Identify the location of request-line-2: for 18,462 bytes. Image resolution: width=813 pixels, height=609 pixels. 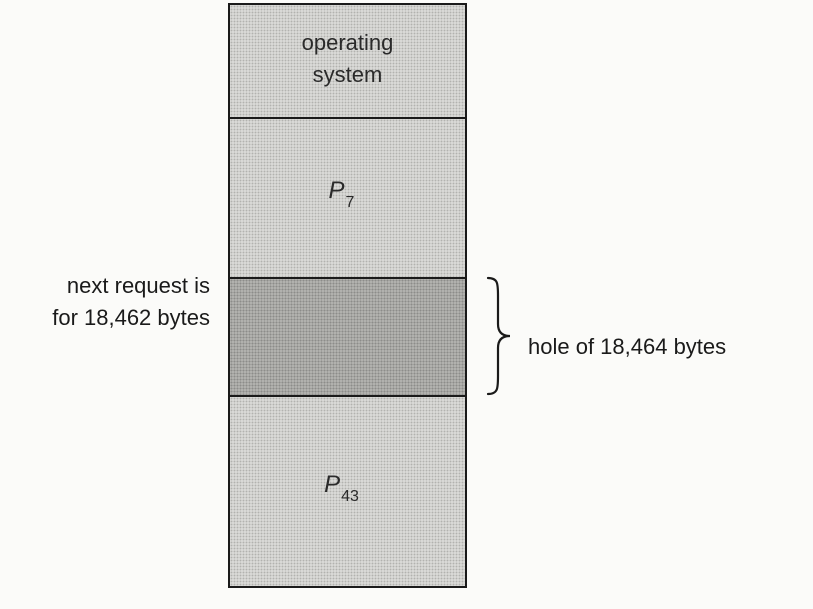
(131, 317).